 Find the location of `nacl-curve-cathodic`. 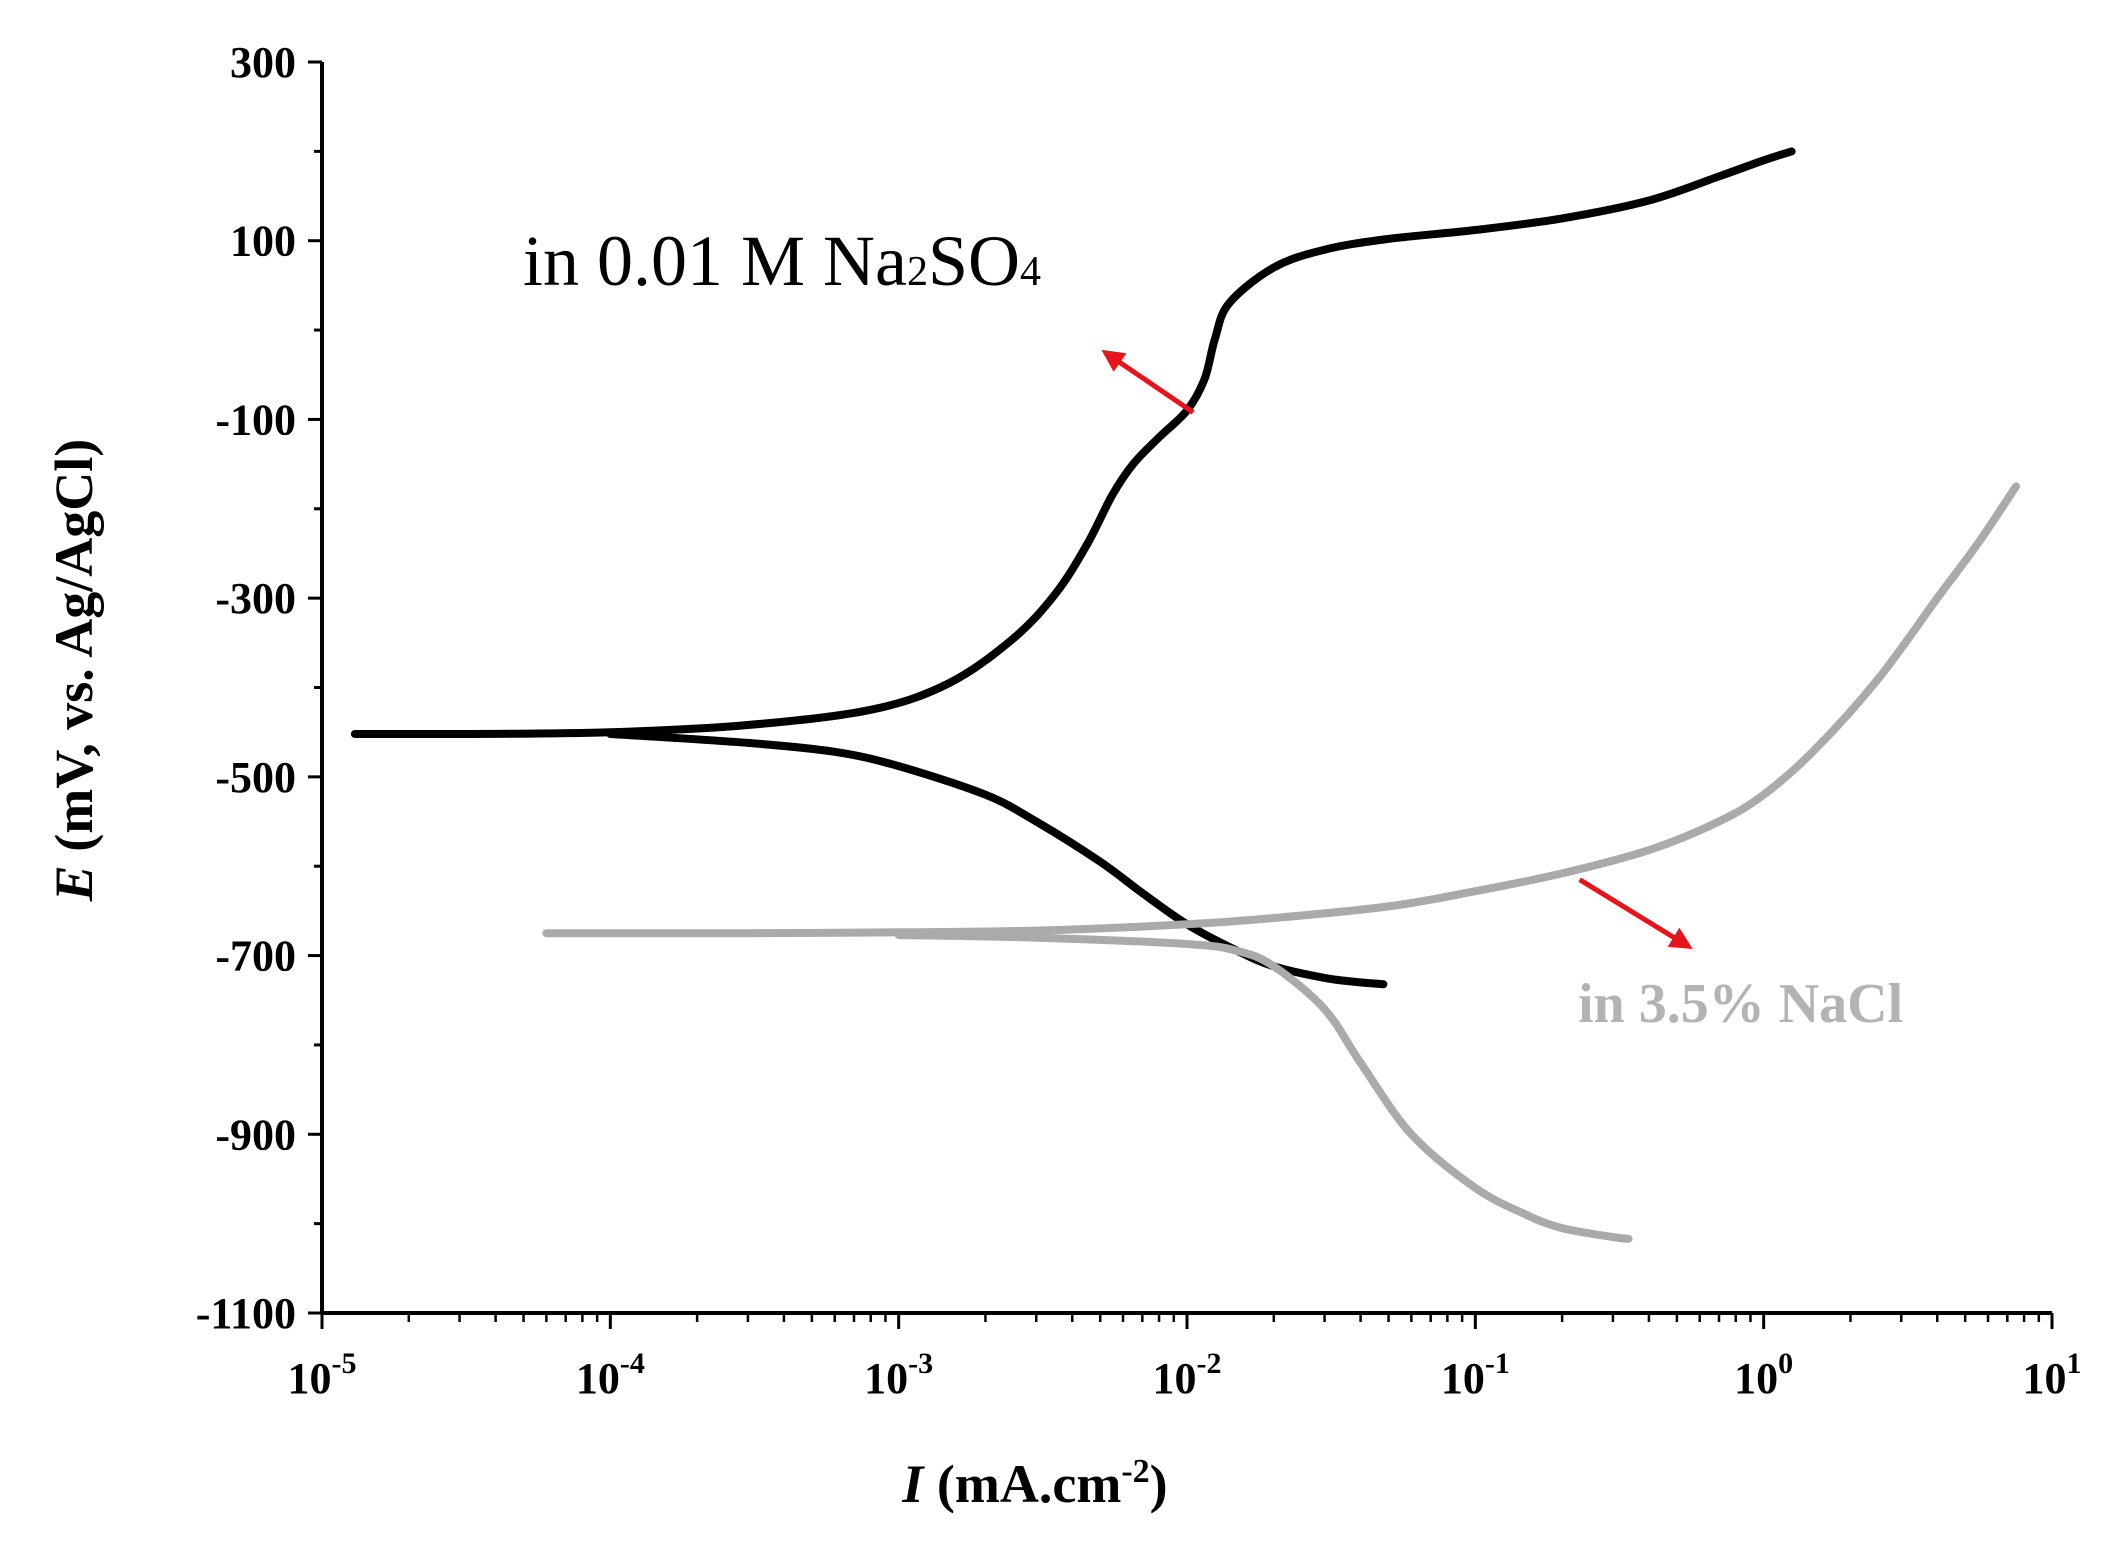

nacl-curve-cathodic is located at coordinates (1263, 1087).